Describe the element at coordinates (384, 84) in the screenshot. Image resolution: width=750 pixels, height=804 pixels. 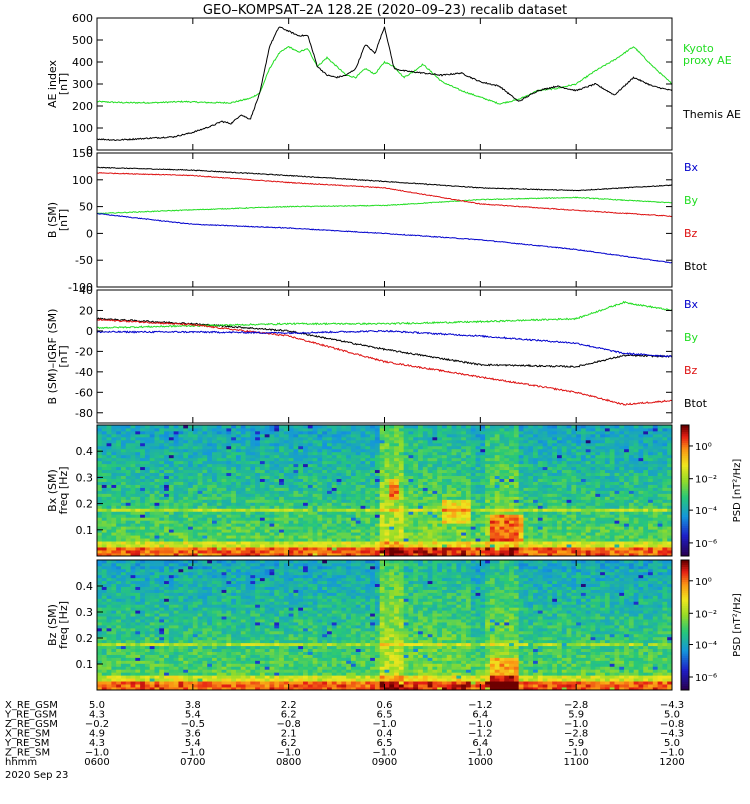
I see `series-themis-ae` at that location.